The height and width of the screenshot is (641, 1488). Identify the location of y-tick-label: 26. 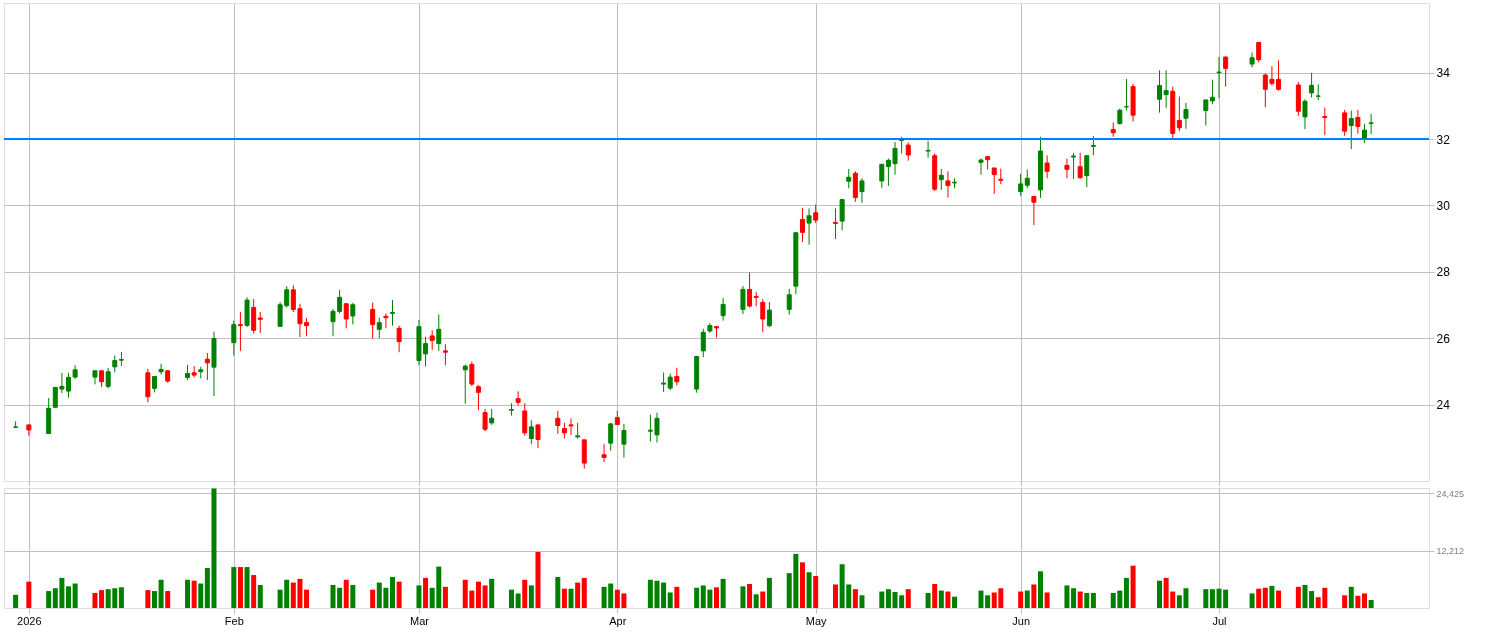
(1443, 338).